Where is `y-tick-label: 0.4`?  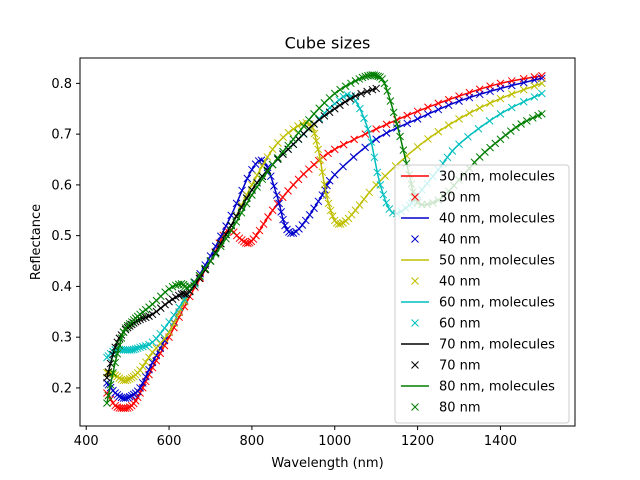
y-tick-label: 0.4 is located at coordinates (61, 287).